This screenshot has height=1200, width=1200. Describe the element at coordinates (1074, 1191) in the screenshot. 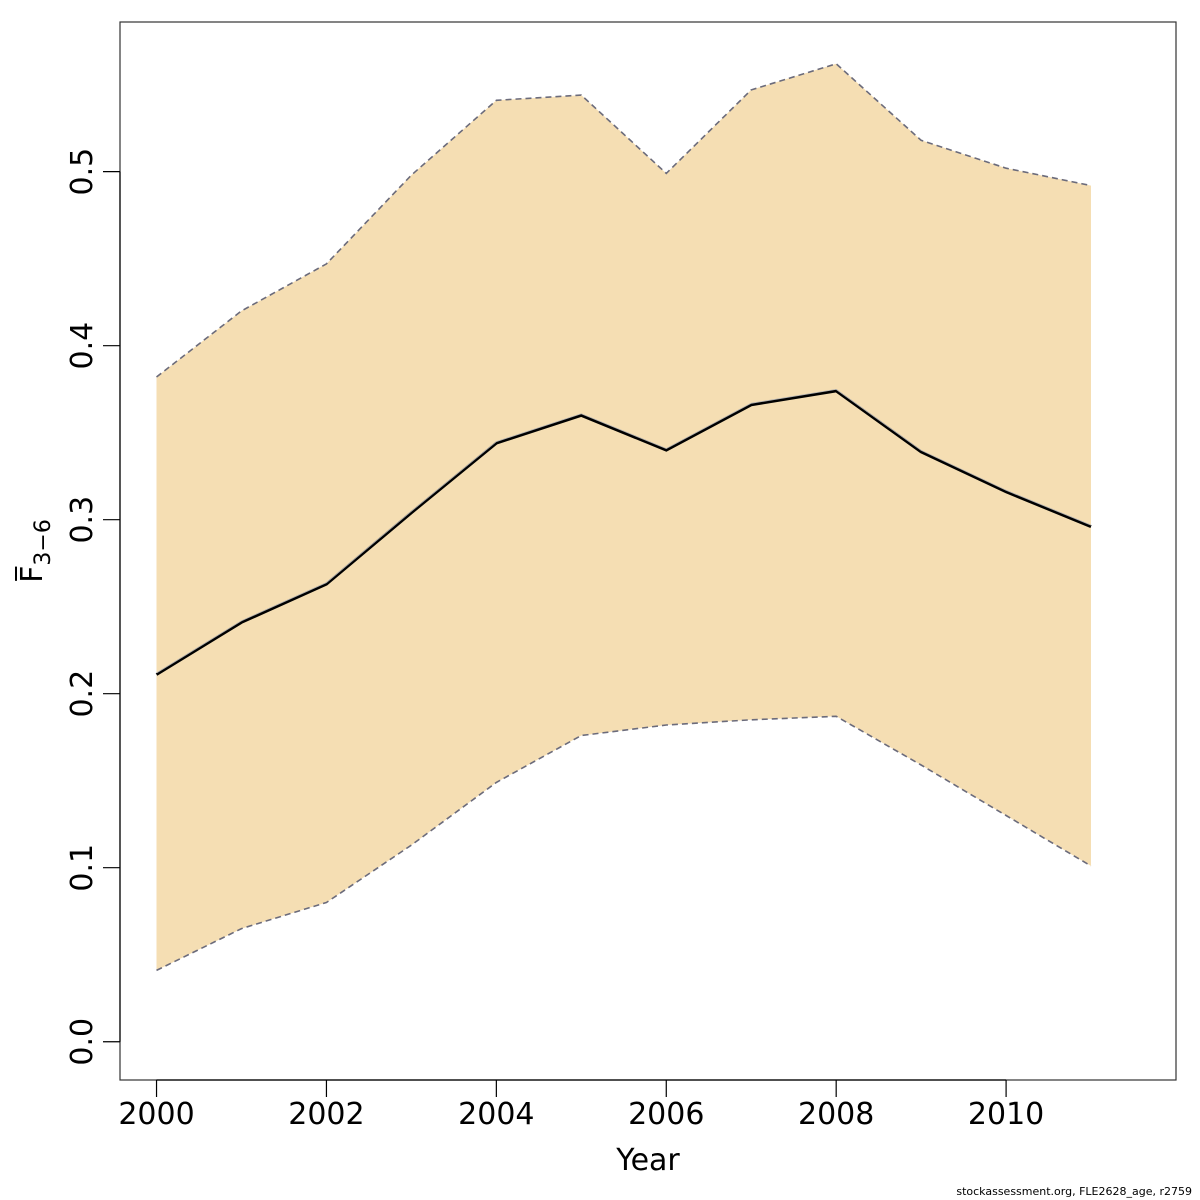

I see `source-credit: stockassessment.org, FLE2628_age, r2759` at that location.